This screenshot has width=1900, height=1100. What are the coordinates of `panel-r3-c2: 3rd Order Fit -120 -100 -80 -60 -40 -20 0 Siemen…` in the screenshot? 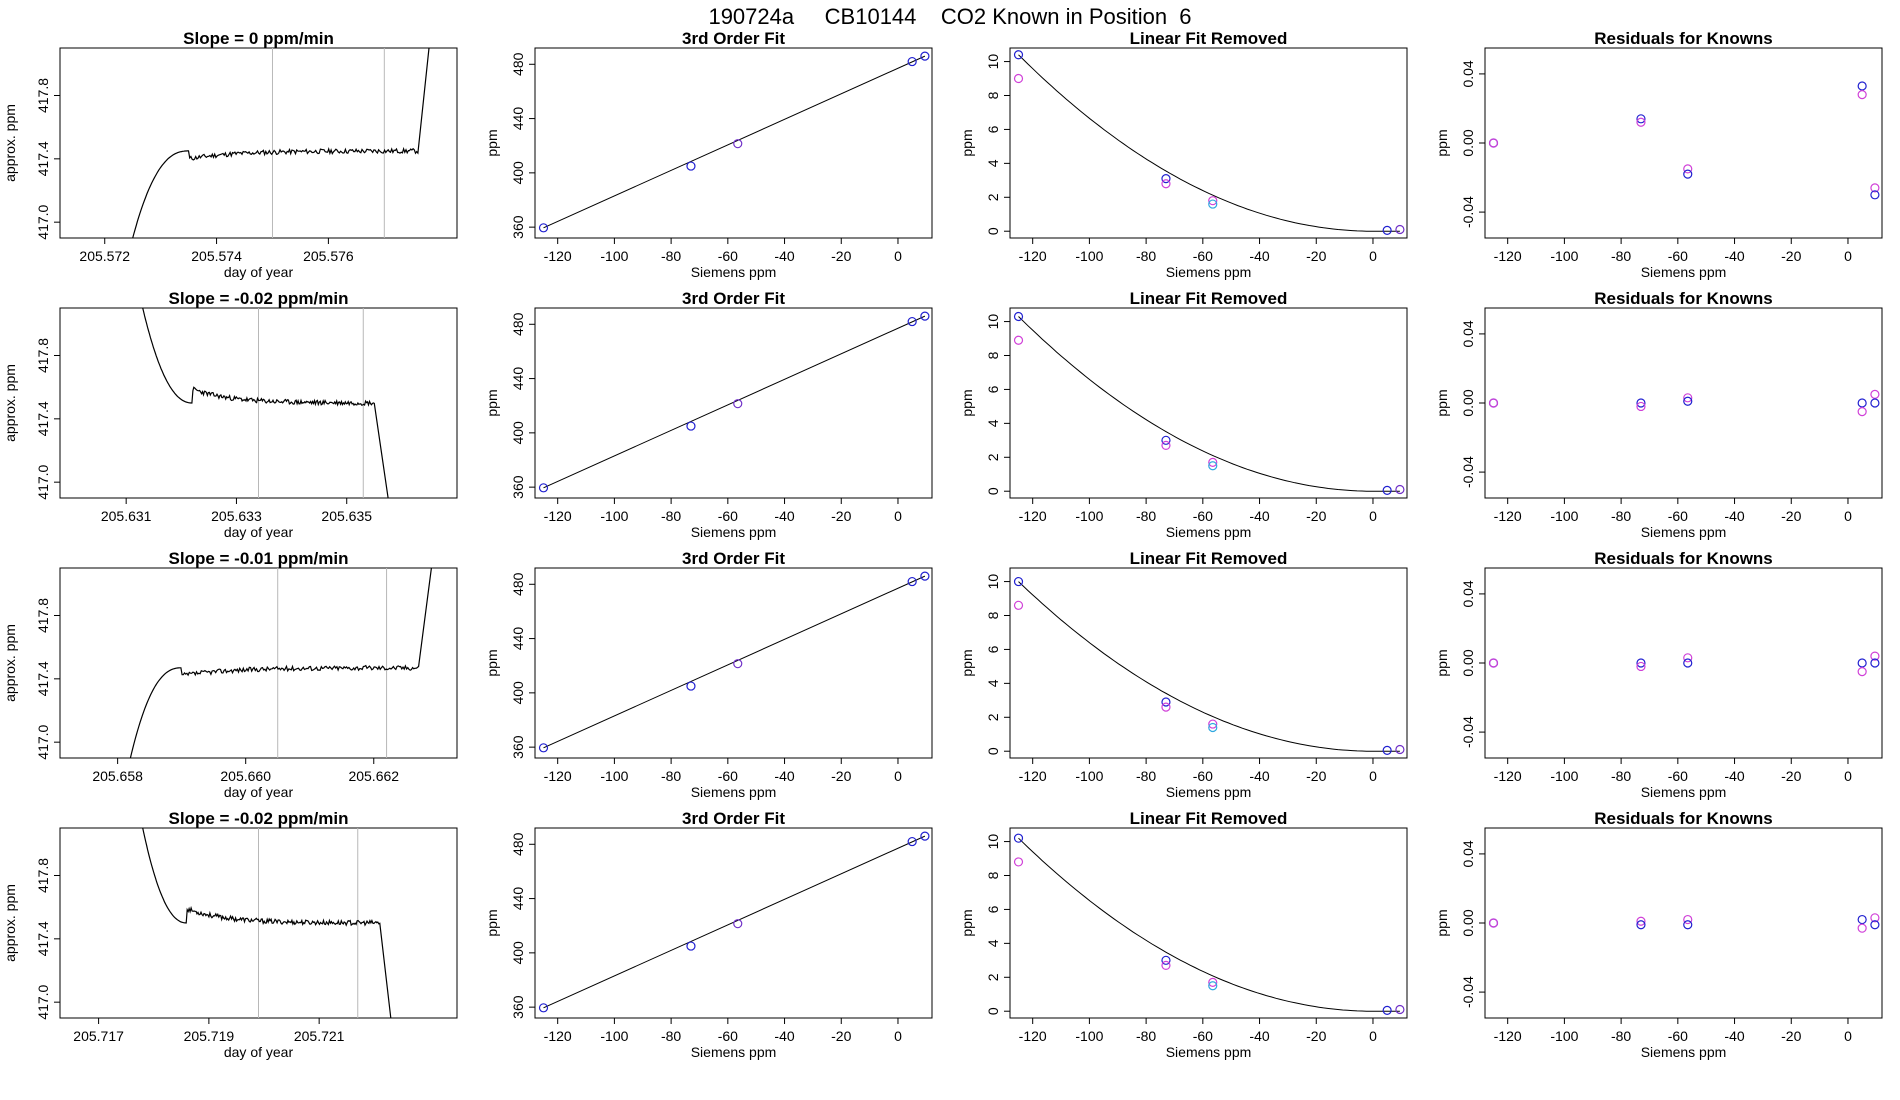 It's located at (708, 674).